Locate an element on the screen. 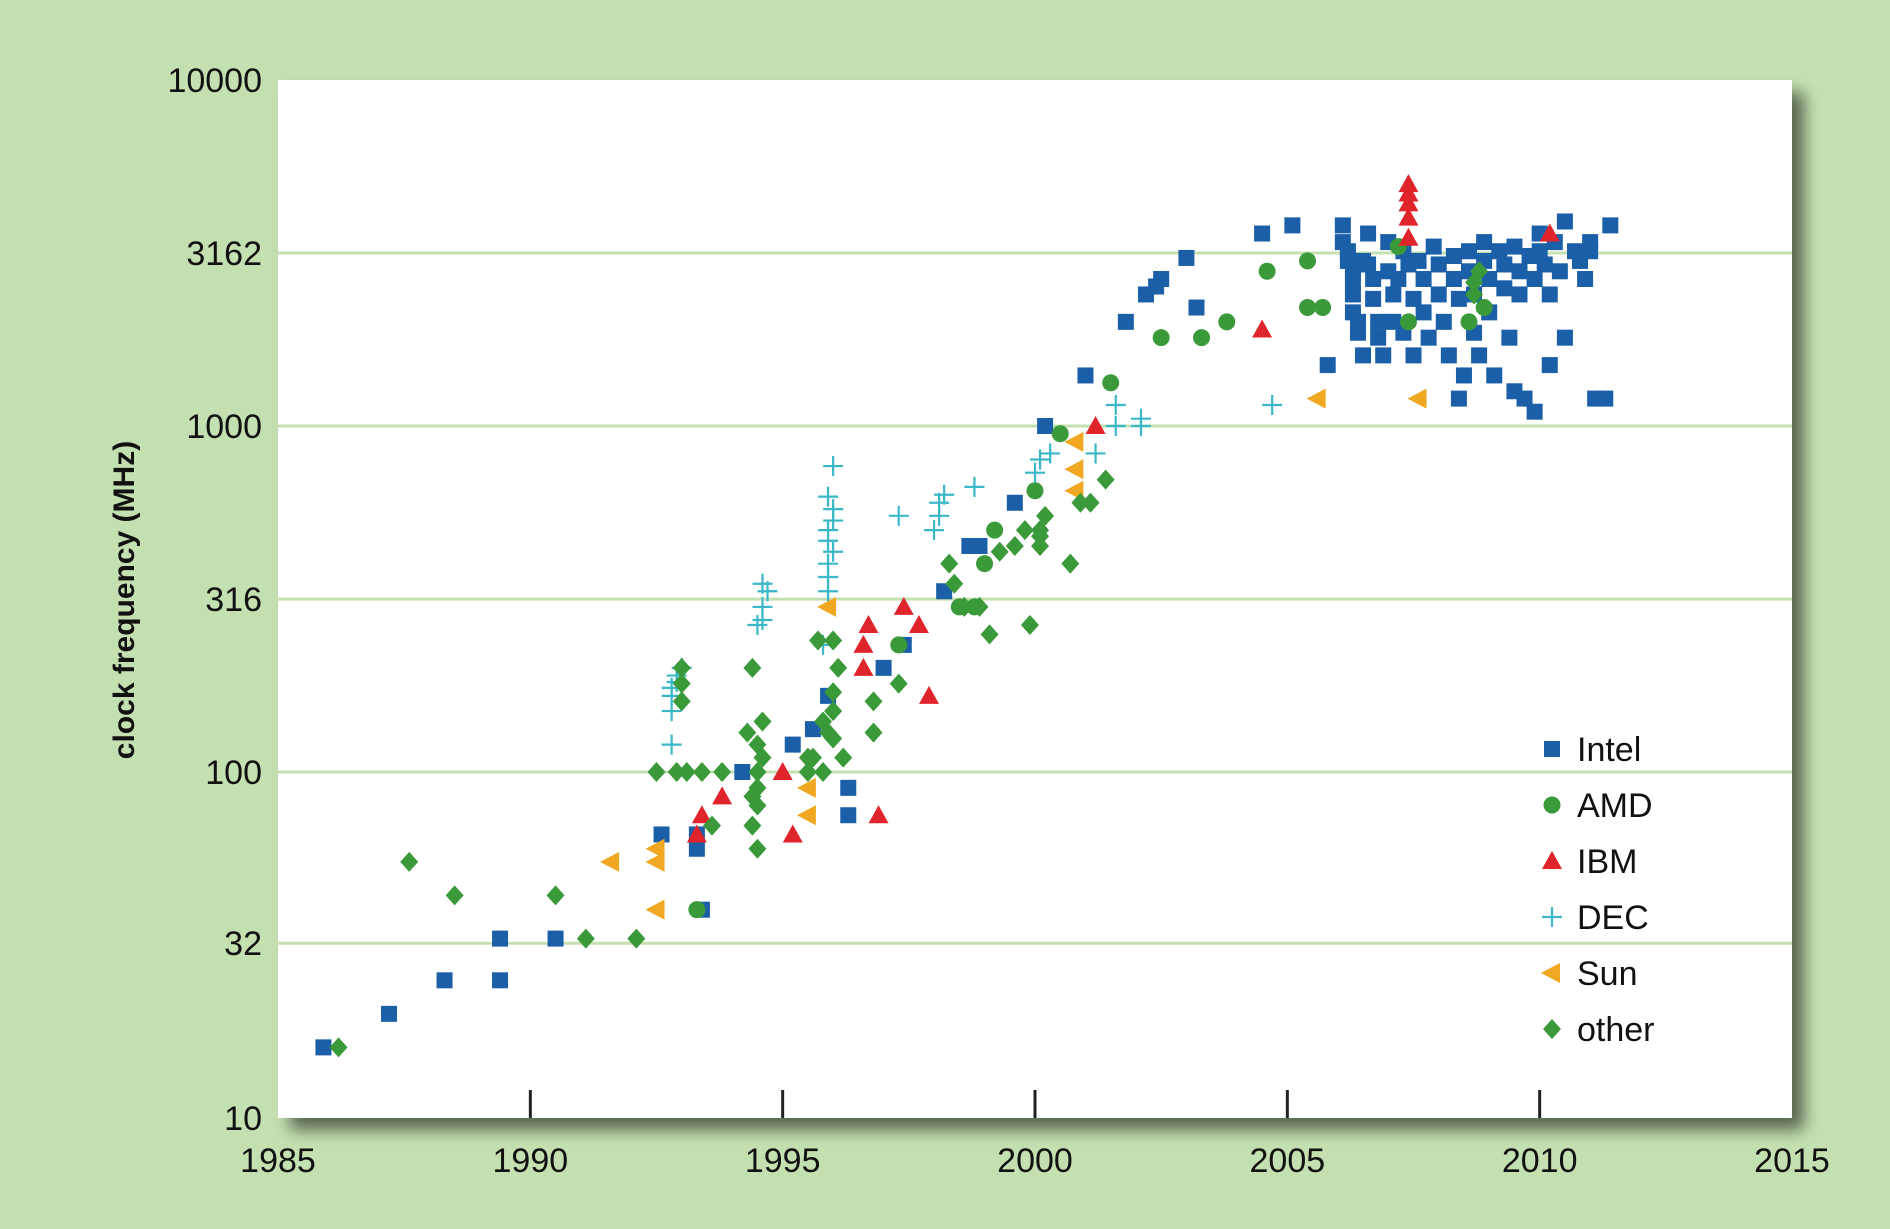  y-tick-label: 100 is located at coordinates (233, 773).